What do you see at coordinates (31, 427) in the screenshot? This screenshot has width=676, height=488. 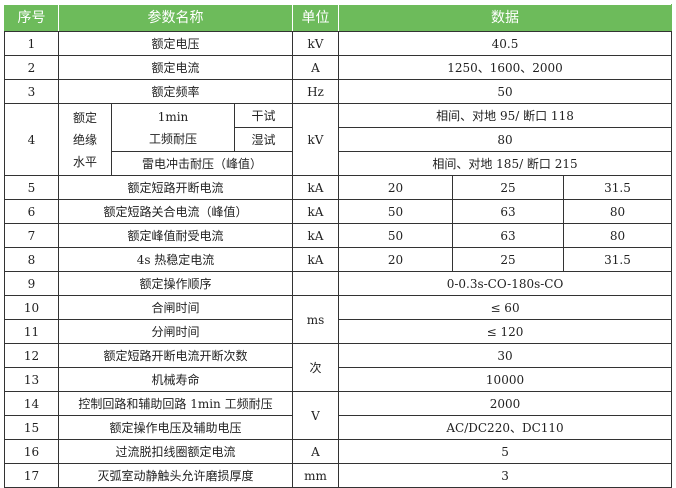 I see `row-no: 15` at bounding box center [31, 427].